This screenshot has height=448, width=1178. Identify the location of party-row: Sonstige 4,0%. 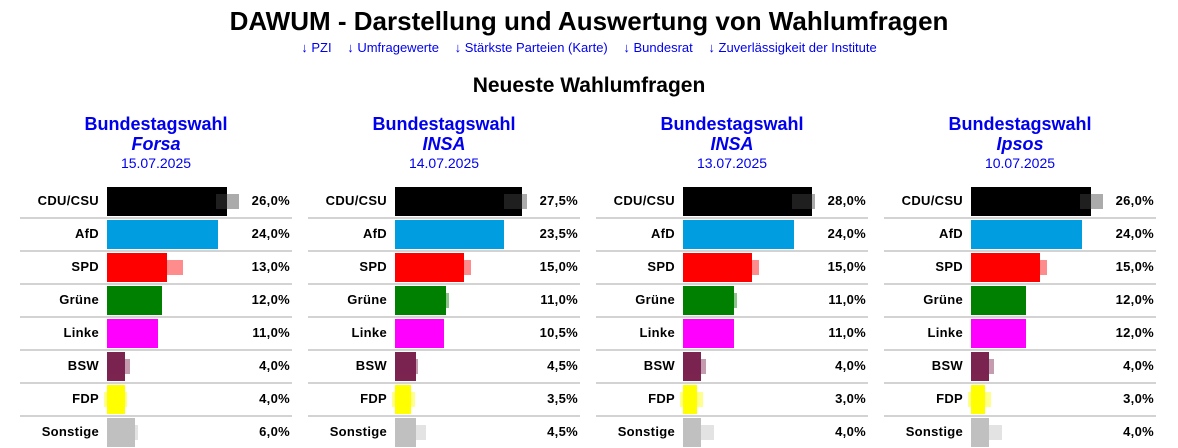
(732, 432).